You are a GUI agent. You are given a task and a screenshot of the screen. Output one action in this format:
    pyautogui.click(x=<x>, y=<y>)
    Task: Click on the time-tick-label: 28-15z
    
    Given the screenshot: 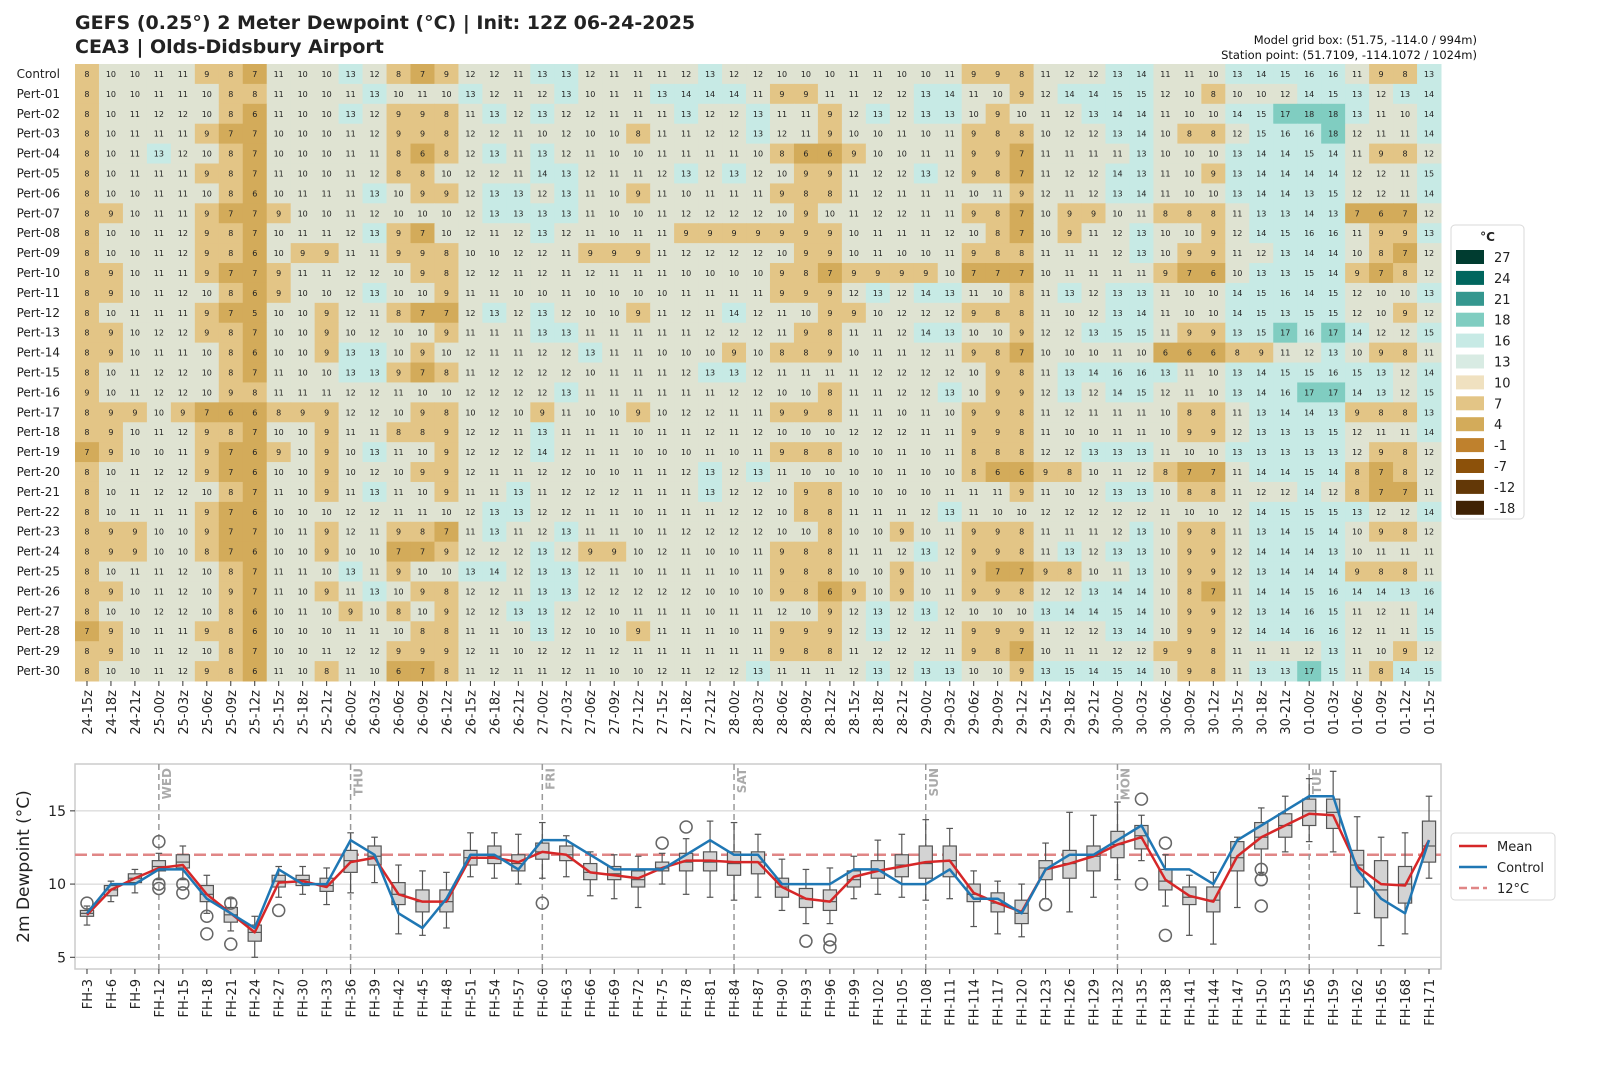 What is the action you would take?
    pyautogui.click(x=855, y=712)
    